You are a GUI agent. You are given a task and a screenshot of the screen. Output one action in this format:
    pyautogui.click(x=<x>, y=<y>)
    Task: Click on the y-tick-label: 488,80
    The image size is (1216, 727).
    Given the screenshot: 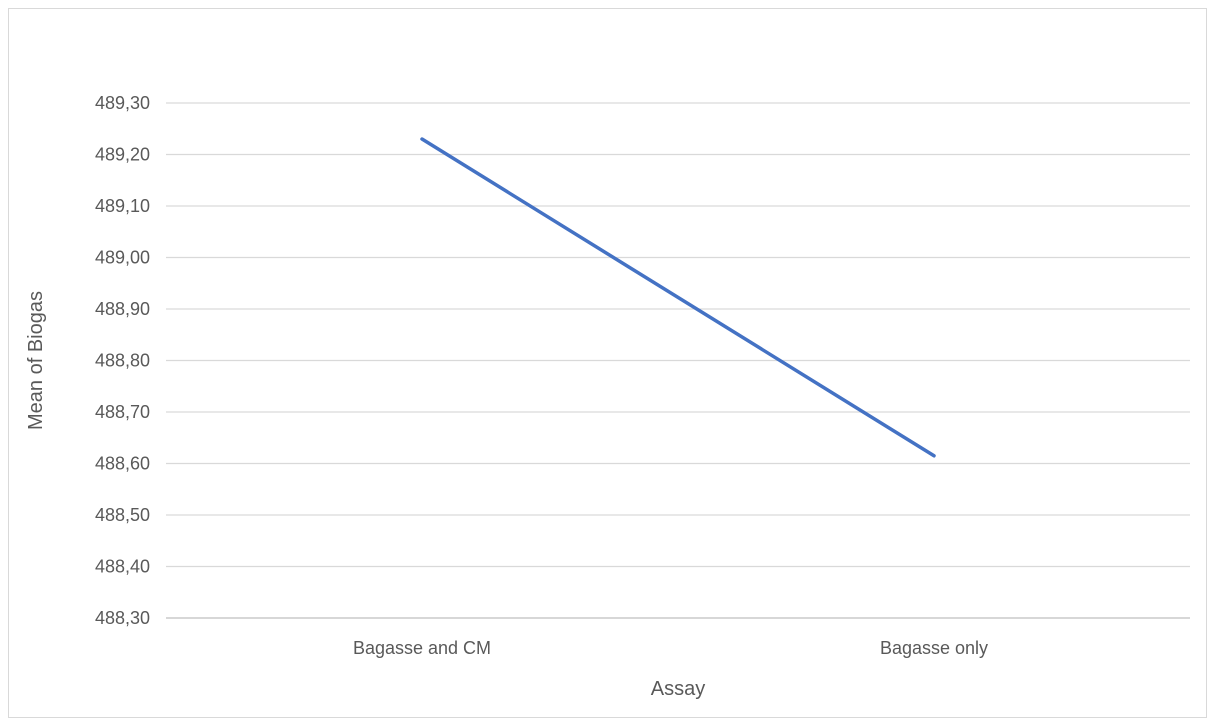 What is the action you would take?
    pyautogui.click(x=122, y=361)
    